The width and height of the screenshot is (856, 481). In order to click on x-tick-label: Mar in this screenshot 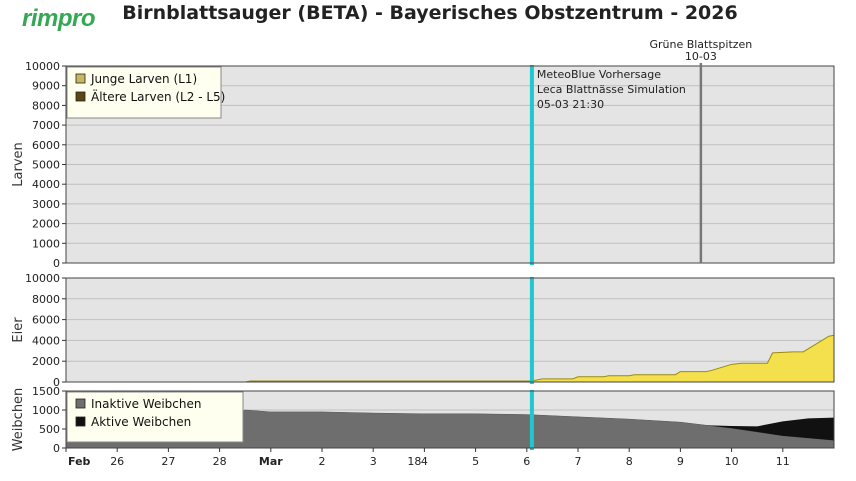, I will do `click(271, 461)`.